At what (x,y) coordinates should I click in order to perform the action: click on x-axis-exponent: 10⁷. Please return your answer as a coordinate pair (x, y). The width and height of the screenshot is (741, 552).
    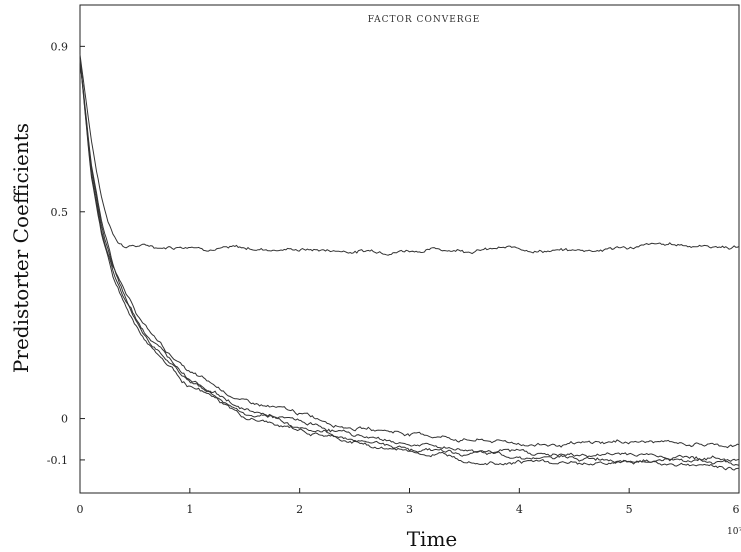
    Looking at the image, I should click on (734, 532).